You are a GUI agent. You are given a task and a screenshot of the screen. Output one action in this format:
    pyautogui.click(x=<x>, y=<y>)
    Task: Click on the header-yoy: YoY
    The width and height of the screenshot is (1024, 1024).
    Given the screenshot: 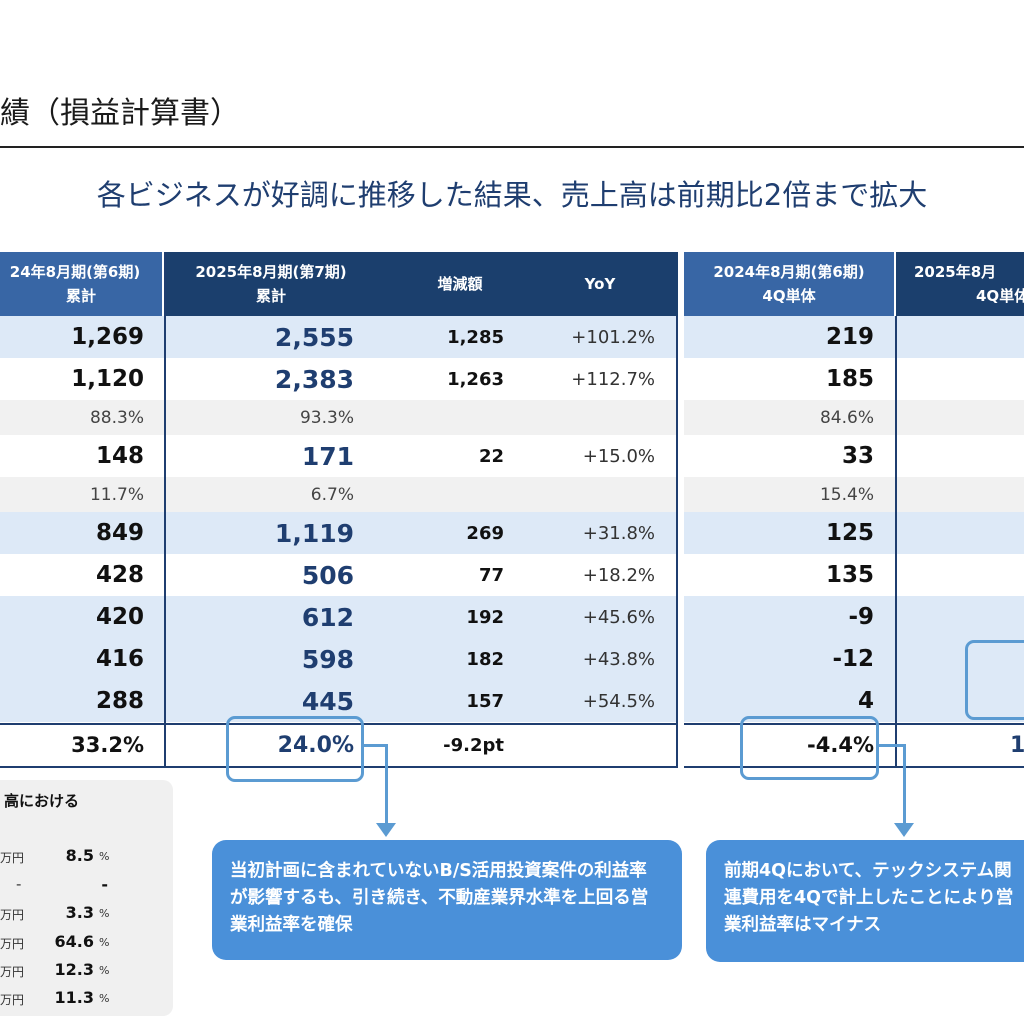 What is the action you would take?
    pyautogui.click(x=600, y=284)
    